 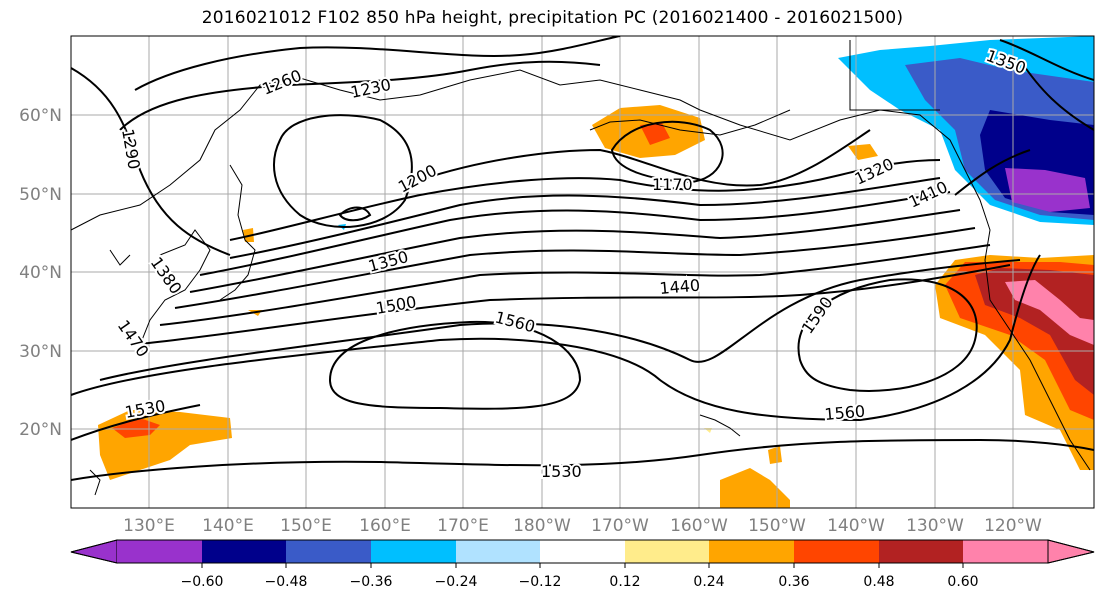 What do you see at coordinates (456, 582) in the screenshot?
I see `colorbar-tick-label: −0.24` at bounding box center [456, 582].